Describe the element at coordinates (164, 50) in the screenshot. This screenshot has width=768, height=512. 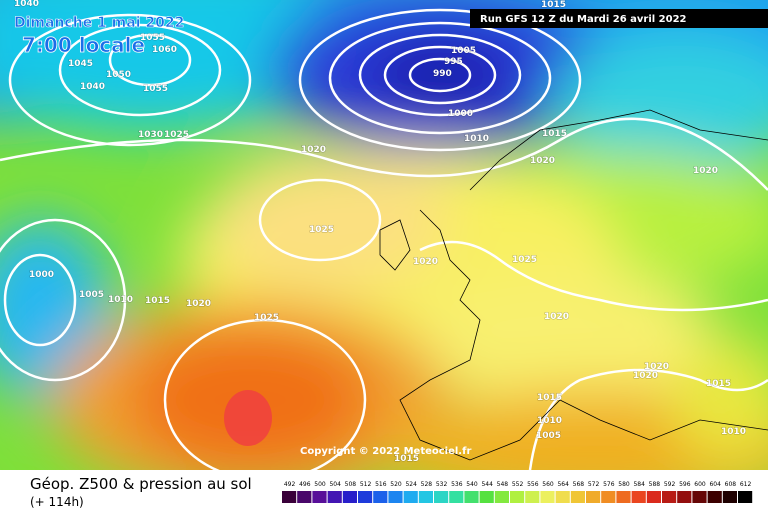
I see `isobar-label: 1060` at that location.